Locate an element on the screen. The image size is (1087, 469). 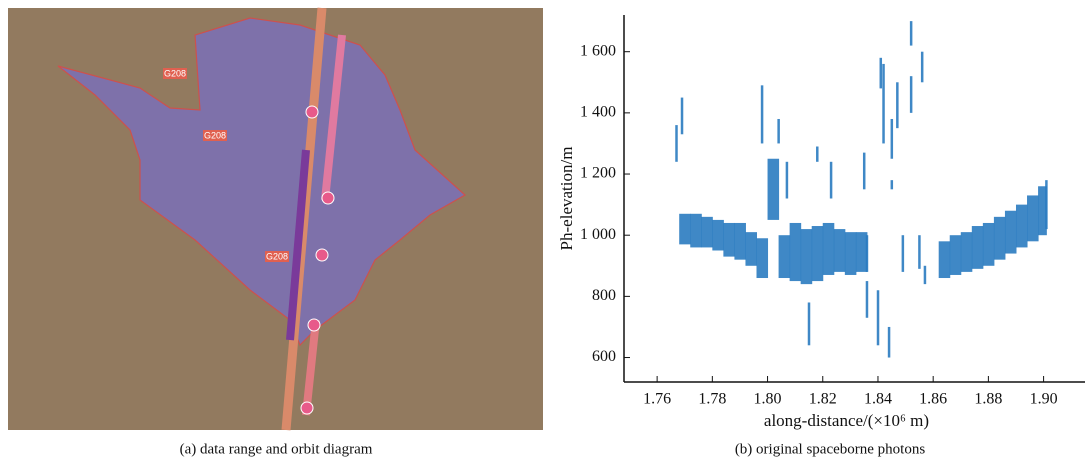
y-tick-label: 600 is located at coordinates (604, 356).